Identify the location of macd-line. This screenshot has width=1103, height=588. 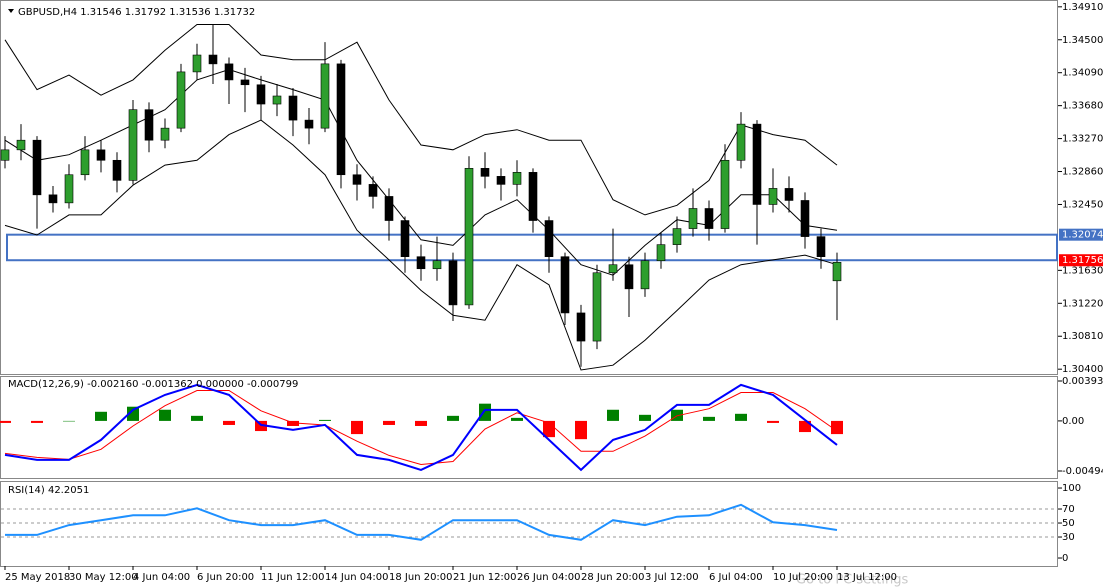
(421, 427).